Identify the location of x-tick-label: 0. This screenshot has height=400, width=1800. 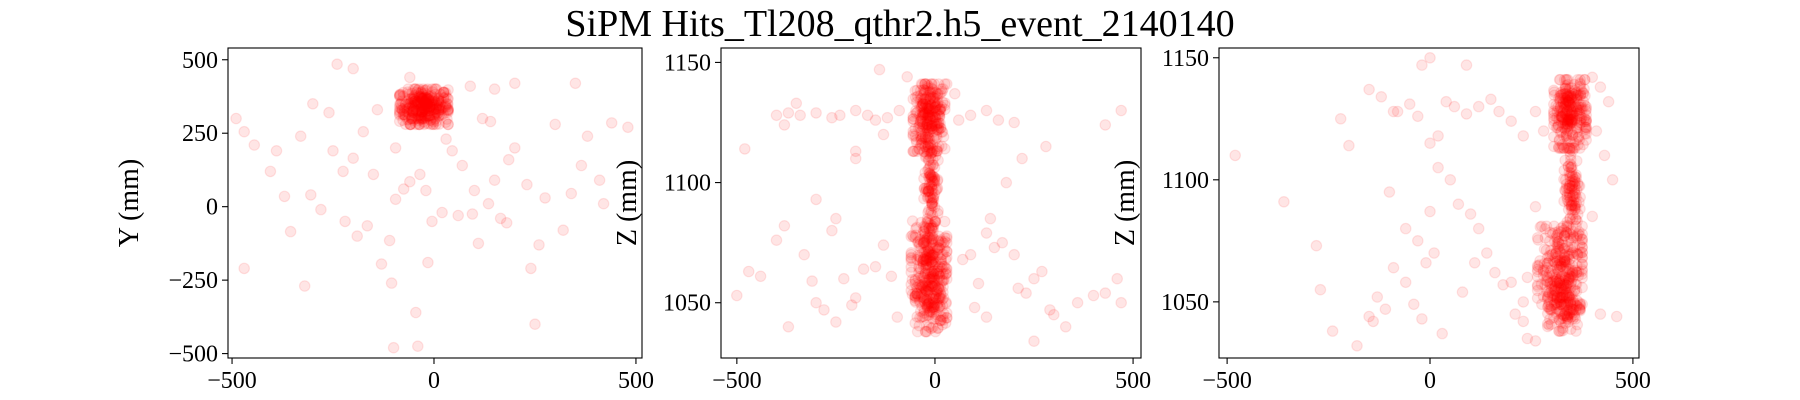
(1430, 381).